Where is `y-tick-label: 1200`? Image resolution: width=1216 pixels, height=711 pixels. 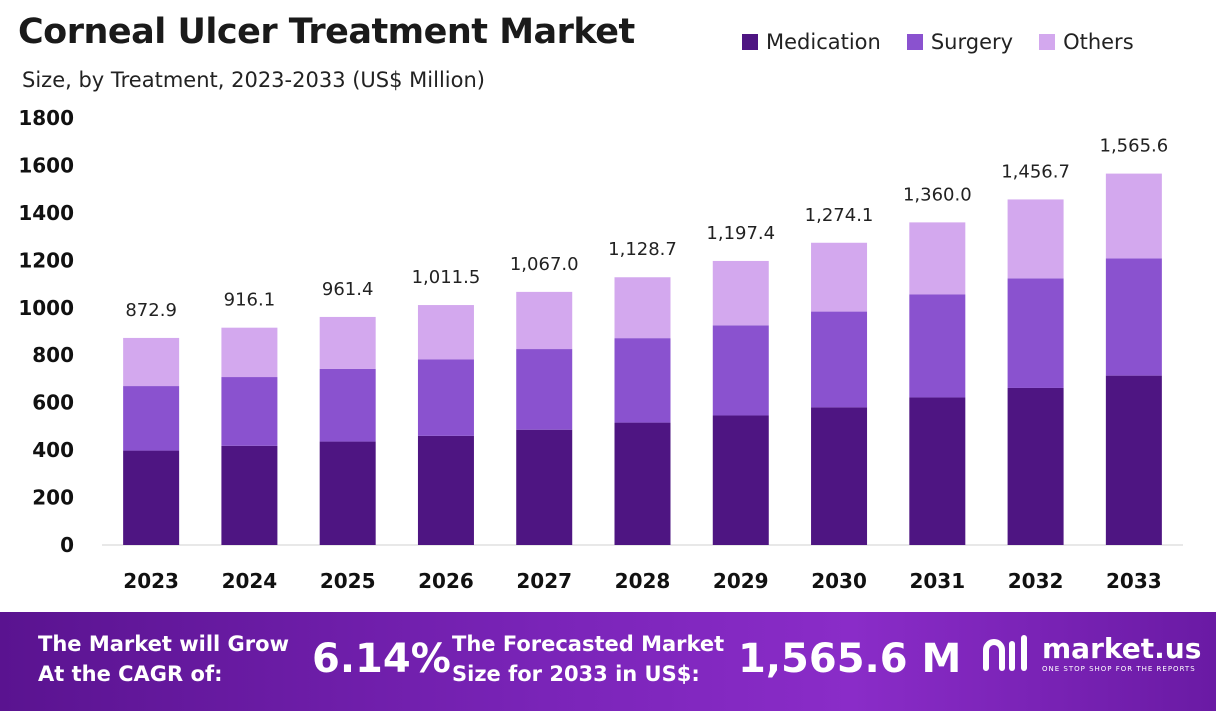 y-tick-label: 1200 is located at coordinates (46, 260).